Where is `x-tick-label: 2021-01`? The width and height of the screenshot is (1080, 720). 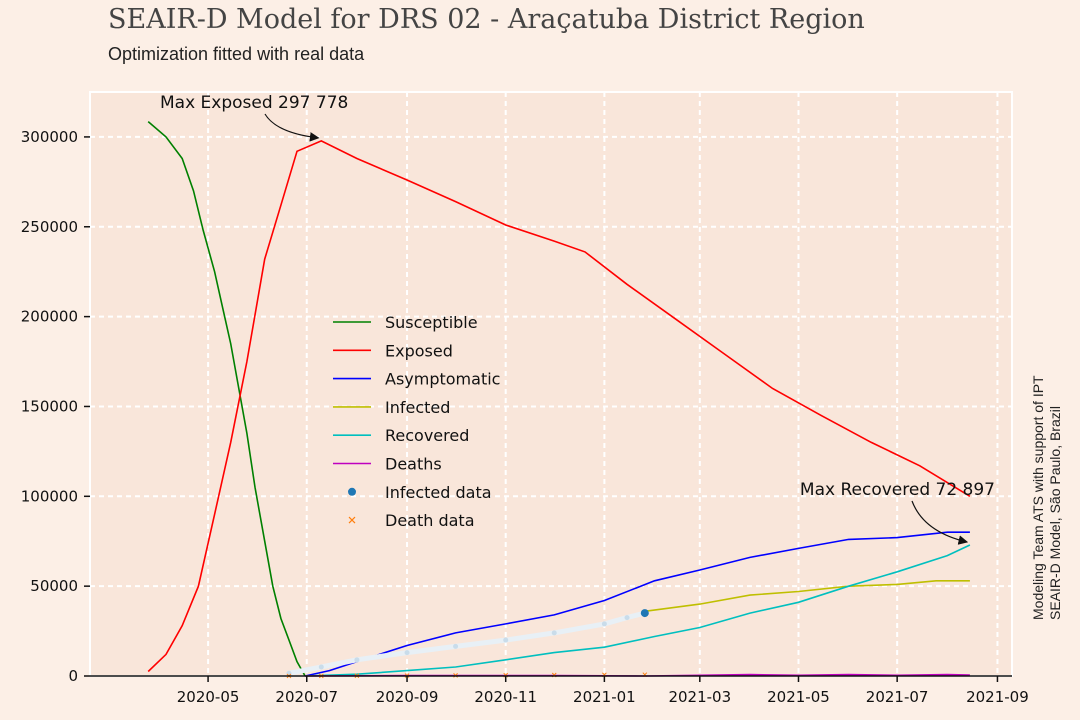
x-tick-label: 2021-01 is located at coordinates (604, 697).